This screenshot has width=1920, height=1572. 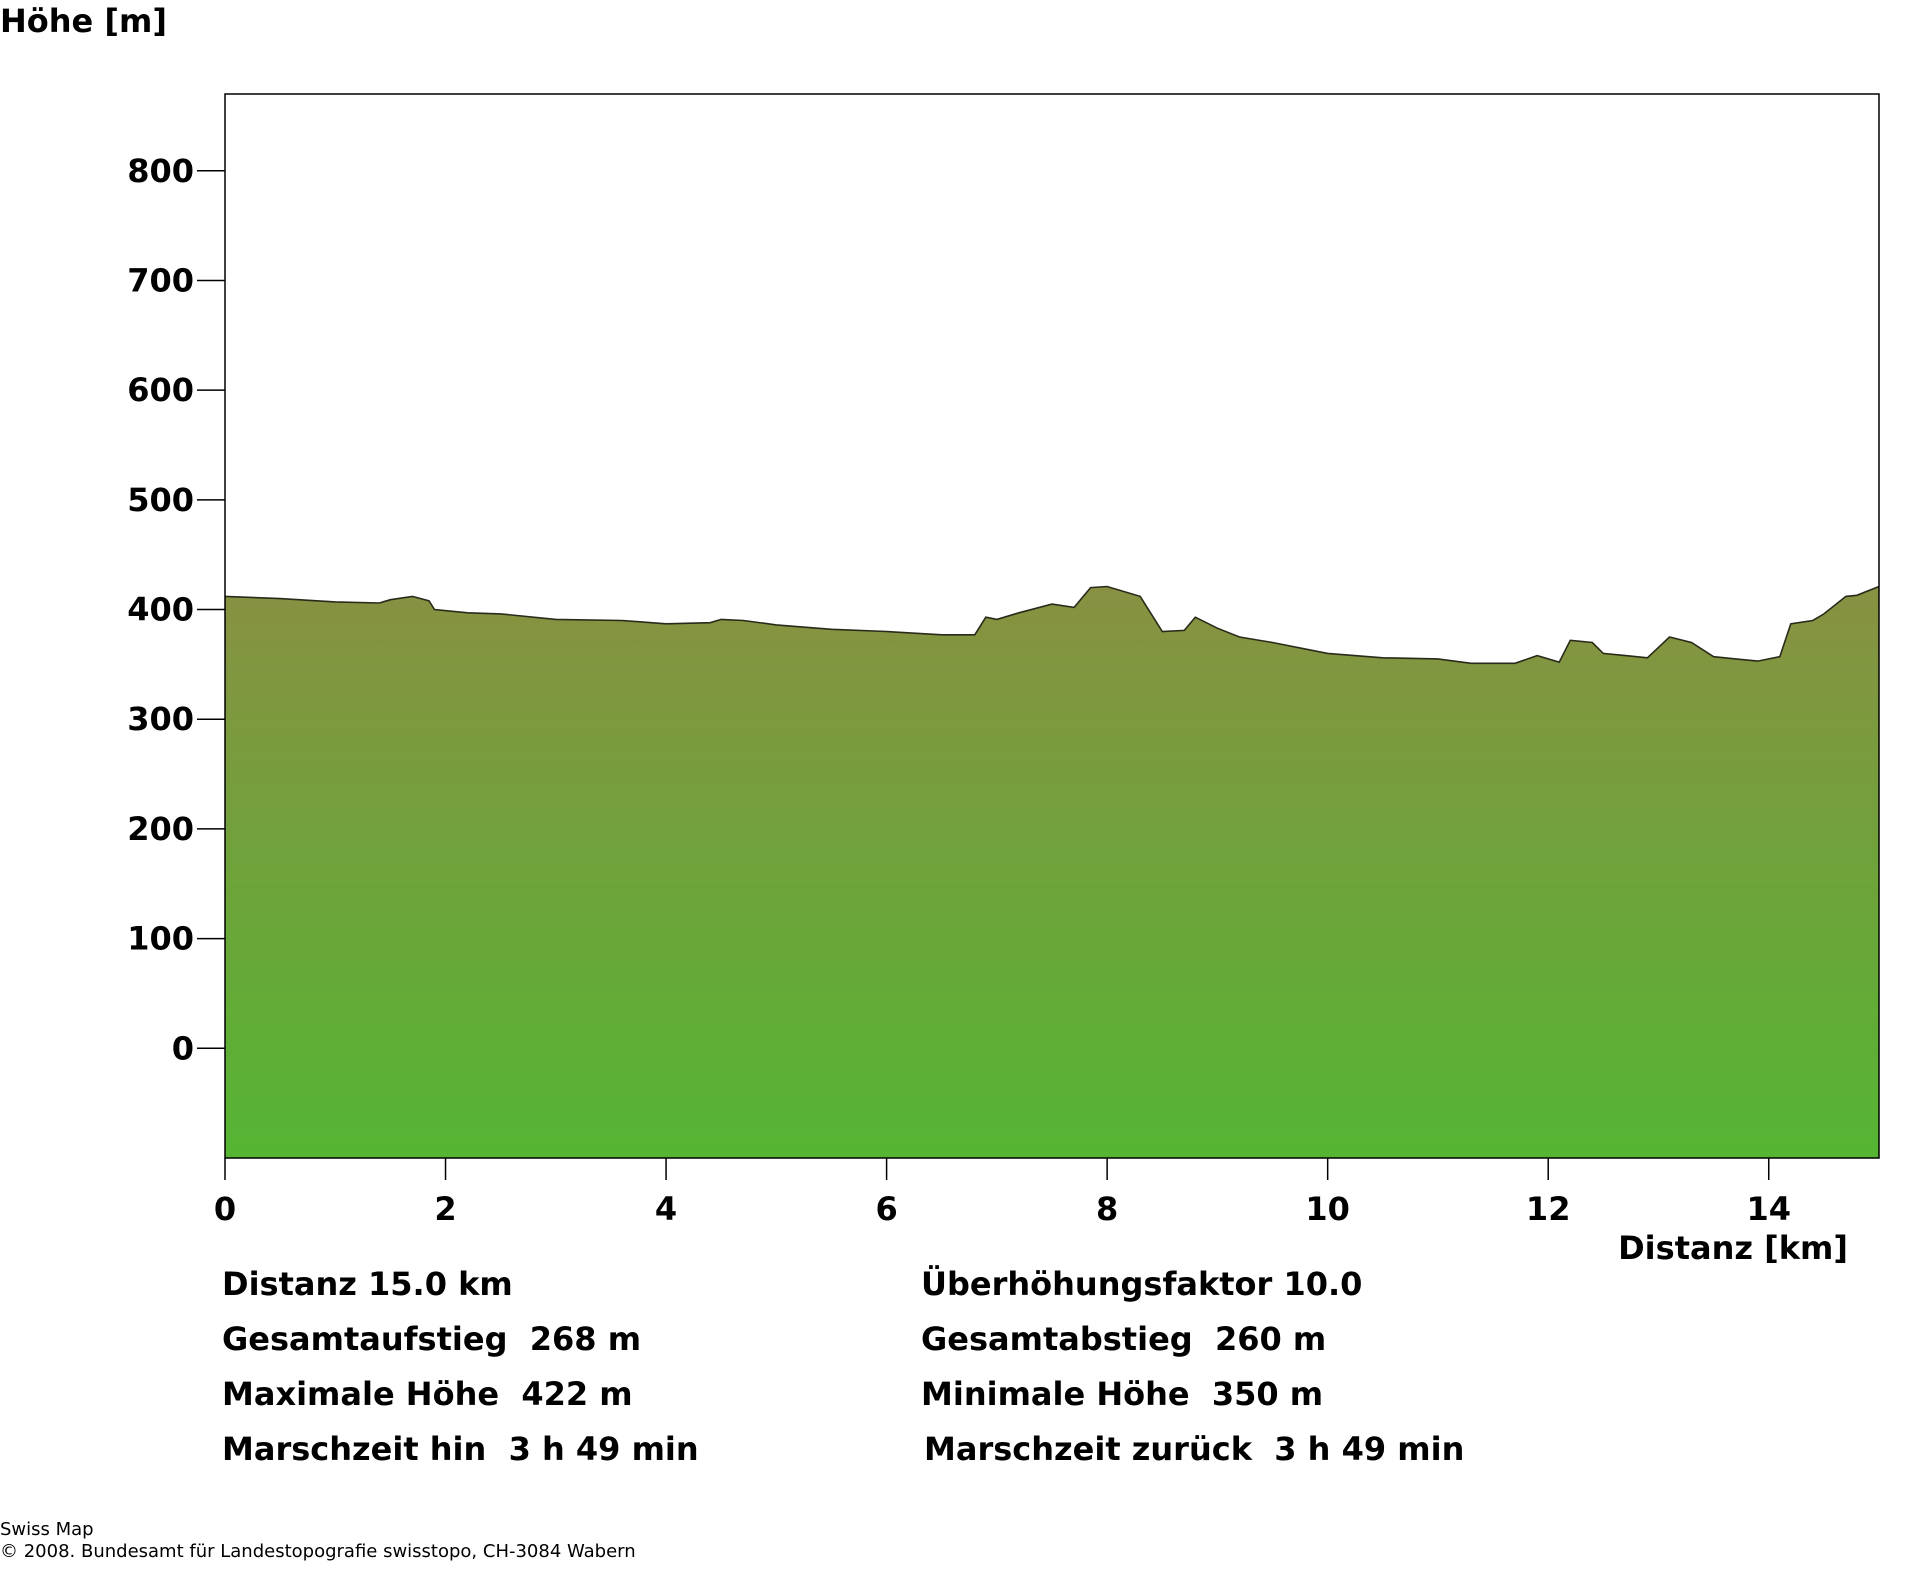 What do you see at coordinates (1548, 1209) in the screenshot?
I see `x-tick-label: 12` at bounding box center [1548, 1209].